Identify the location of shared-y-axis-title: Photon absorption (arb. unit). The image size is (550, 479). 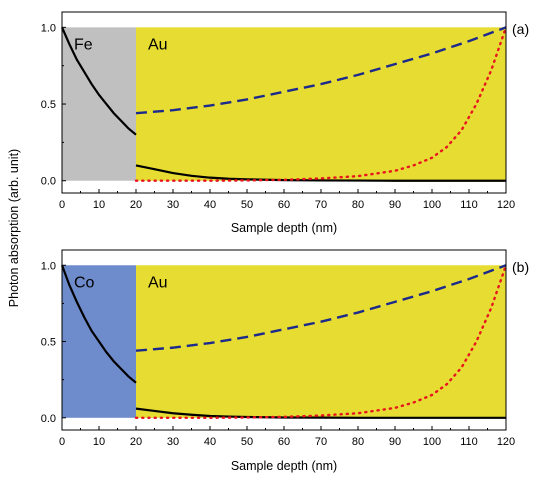
(14, 228).